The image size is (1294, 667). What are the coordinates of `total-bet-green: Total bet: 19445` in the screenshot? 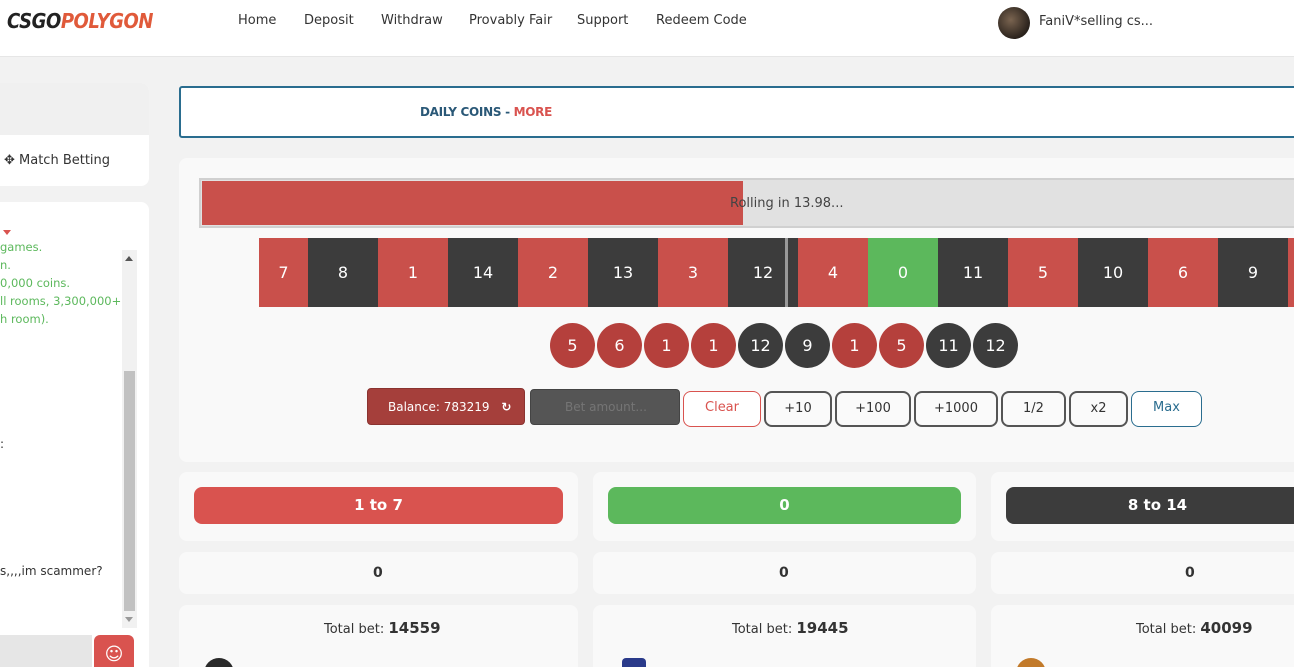 It's located at (790, 628).